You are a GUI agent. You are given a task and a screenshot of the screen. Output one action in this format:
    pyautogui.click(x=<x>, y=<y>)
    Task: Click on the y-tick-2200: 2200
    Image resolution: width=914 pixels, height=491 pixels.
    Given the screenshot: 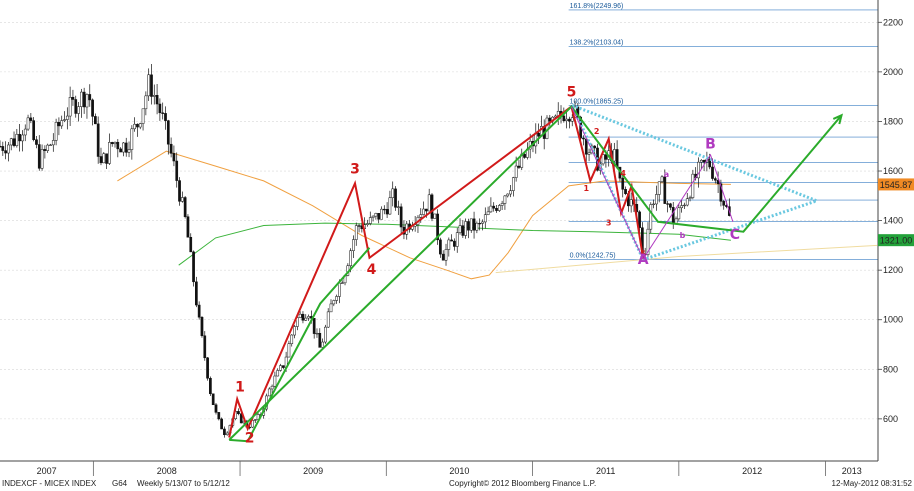 What is the action you would take?
    pyautogui.click(x=893, y=22)
    